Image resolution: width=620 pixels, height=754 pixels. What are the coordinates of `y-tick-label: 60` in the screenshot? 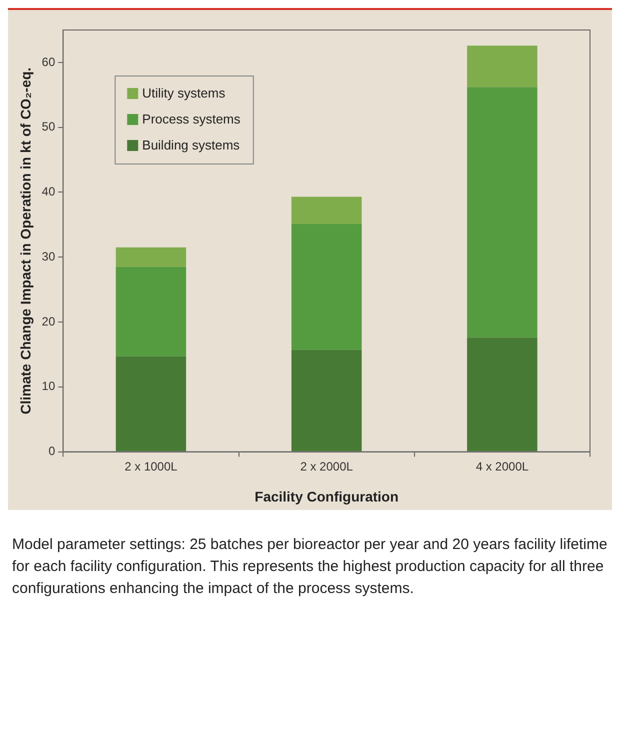 It's located at (49, 61).